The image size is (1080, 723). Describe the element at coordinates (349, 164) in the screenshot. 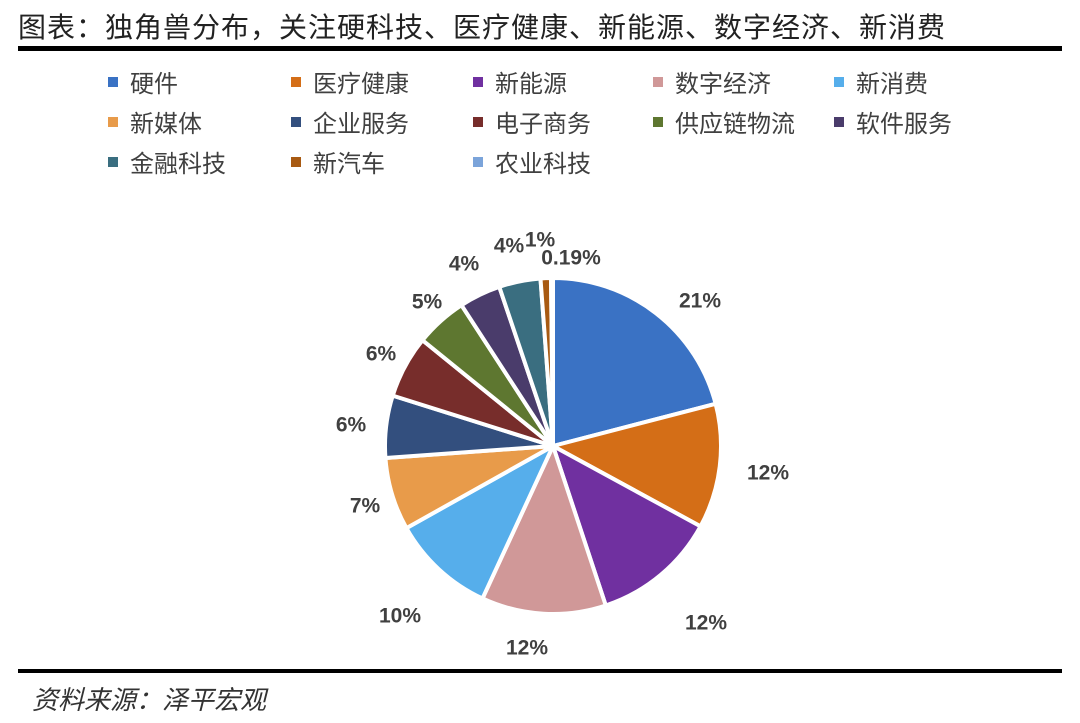

I see `legend-label: 新汽车` at that location.